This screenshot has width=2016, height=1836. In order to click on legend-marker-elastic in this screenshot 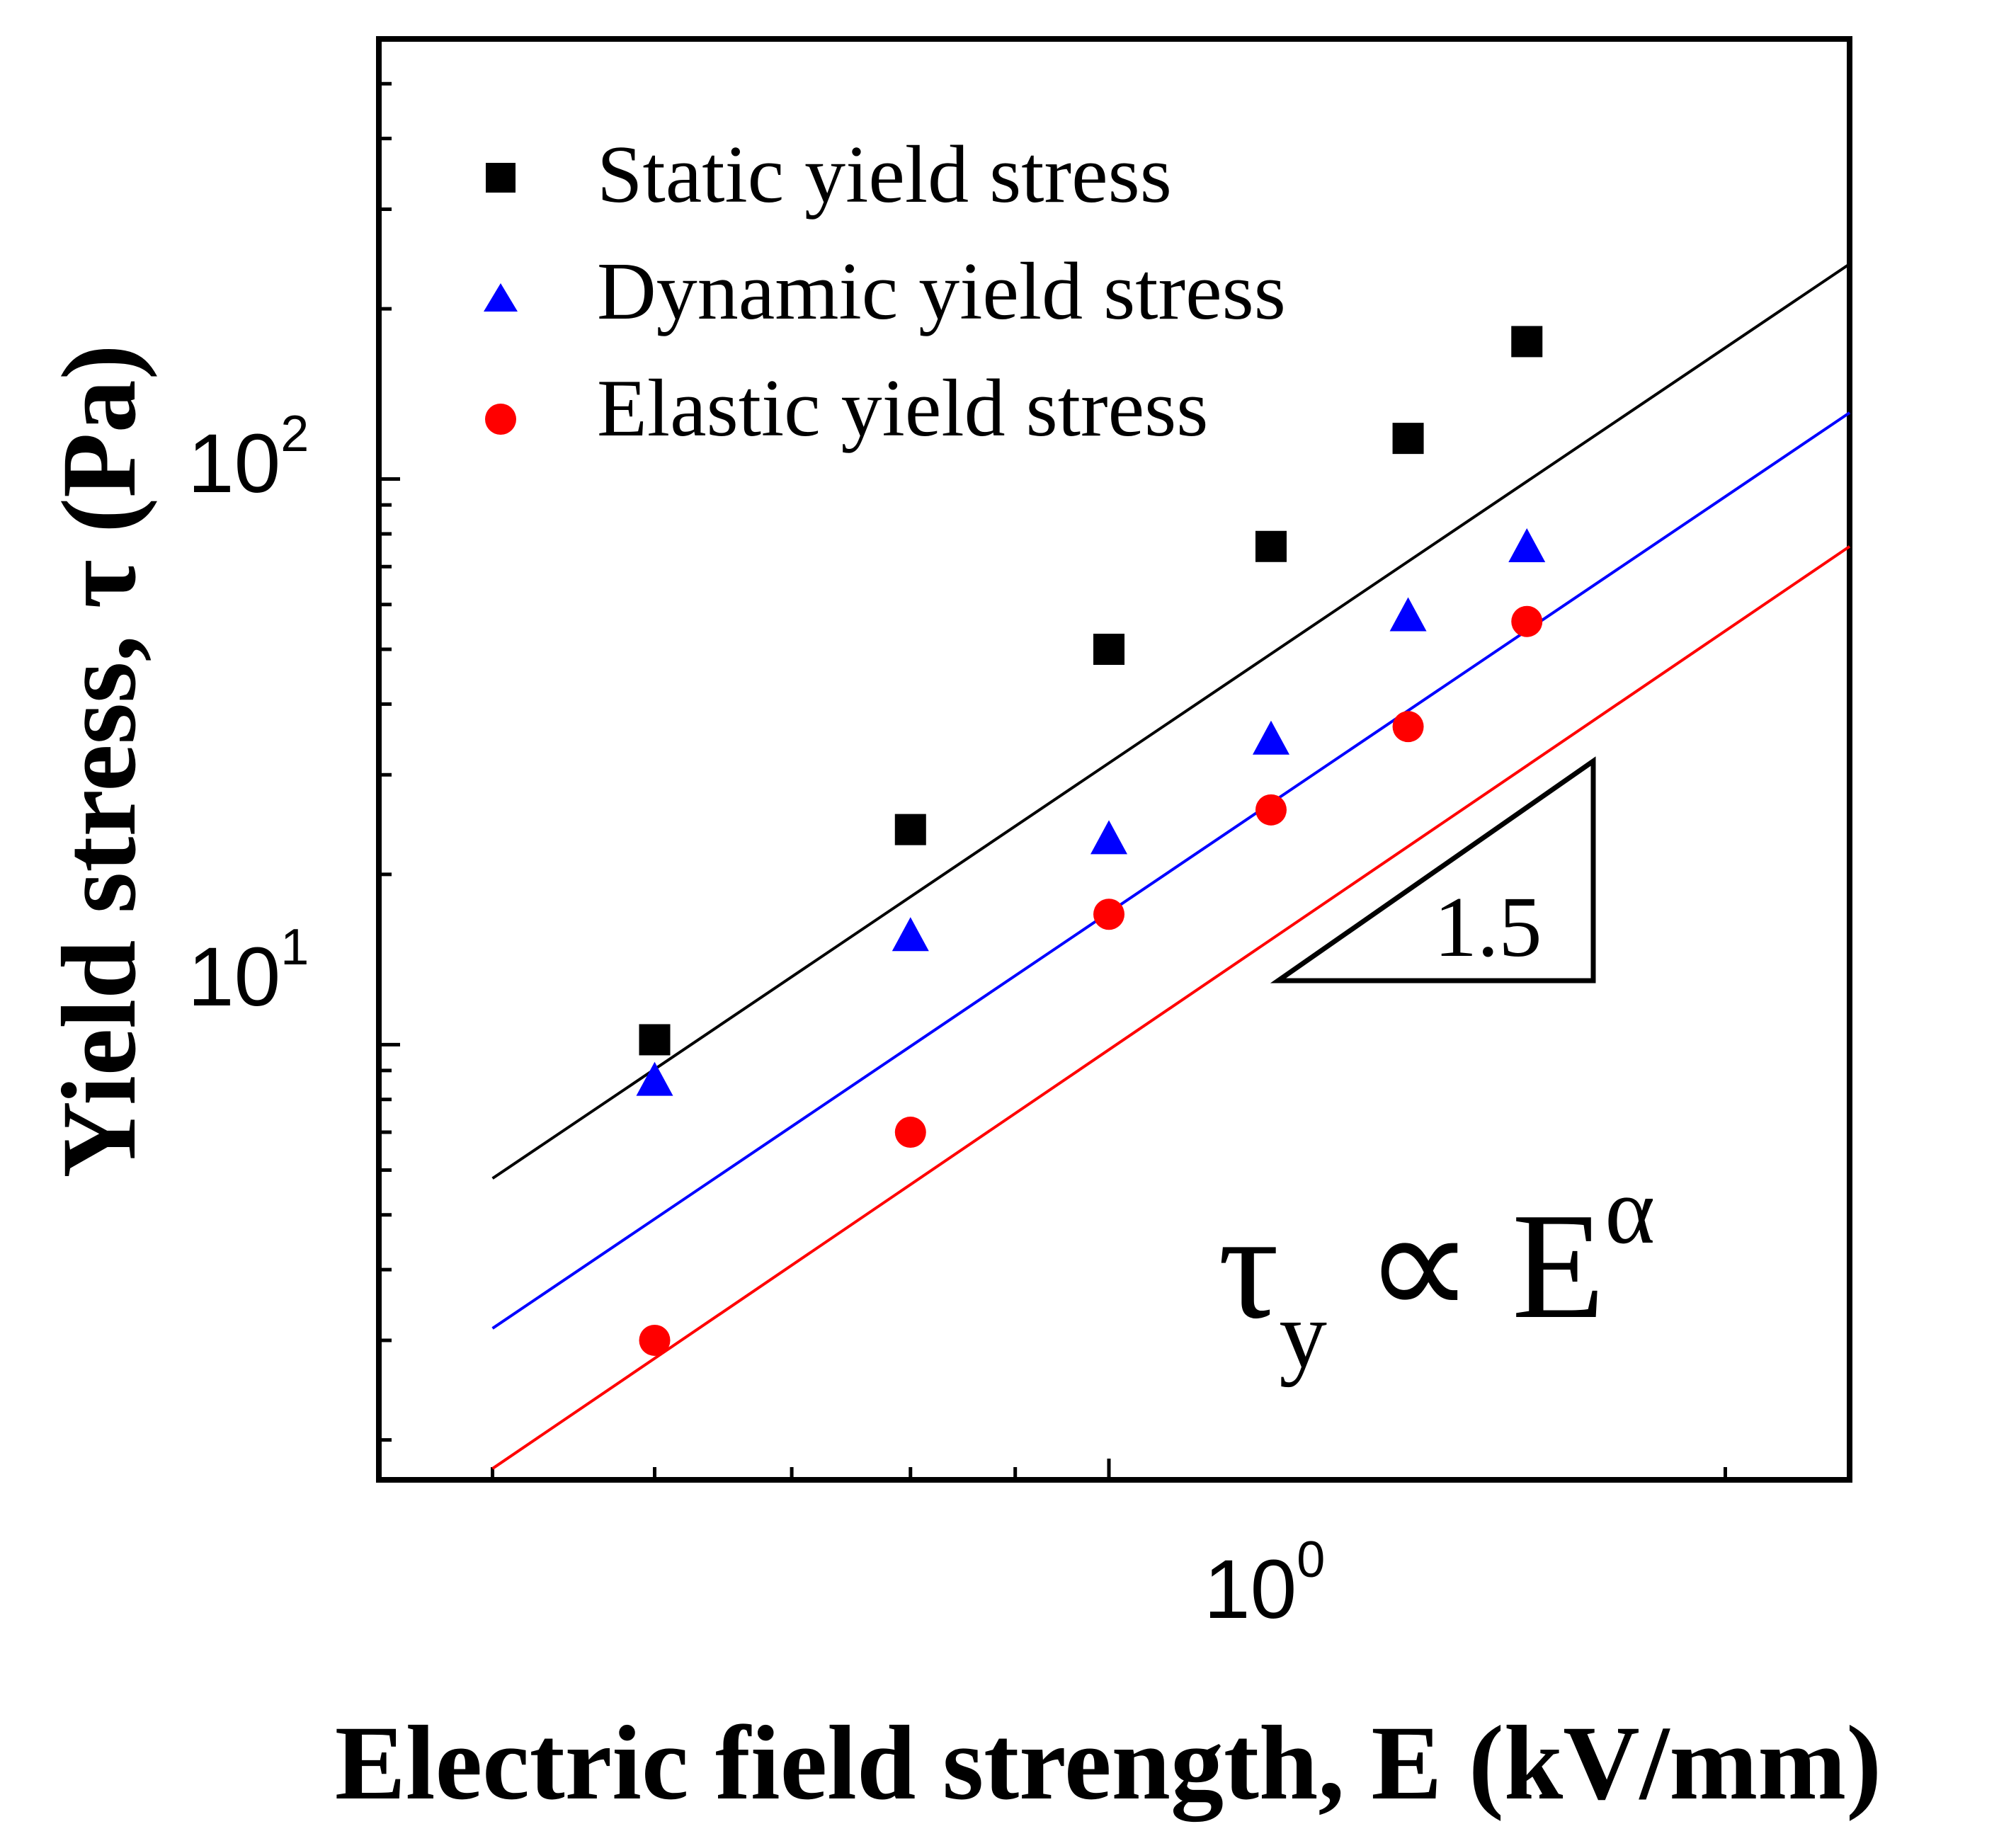, I will do `click(500, 420)`.